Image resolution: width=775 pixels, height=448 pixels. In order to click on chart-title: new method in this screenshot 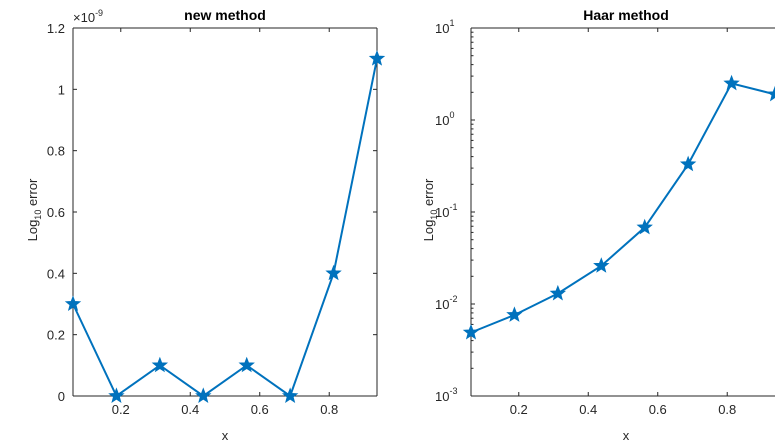, I will do `click(225, 15)`.